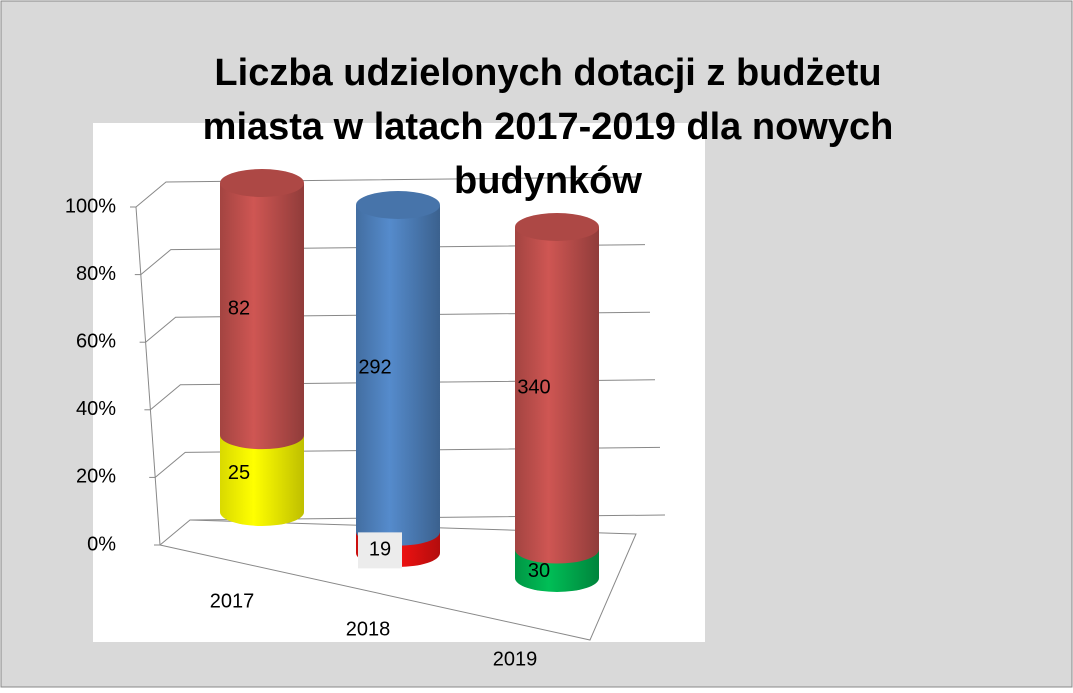 Image resolution: width=1073 pixels, height=693 pixels. I want to click on y-tick-label: 20%, so click(96, 477).